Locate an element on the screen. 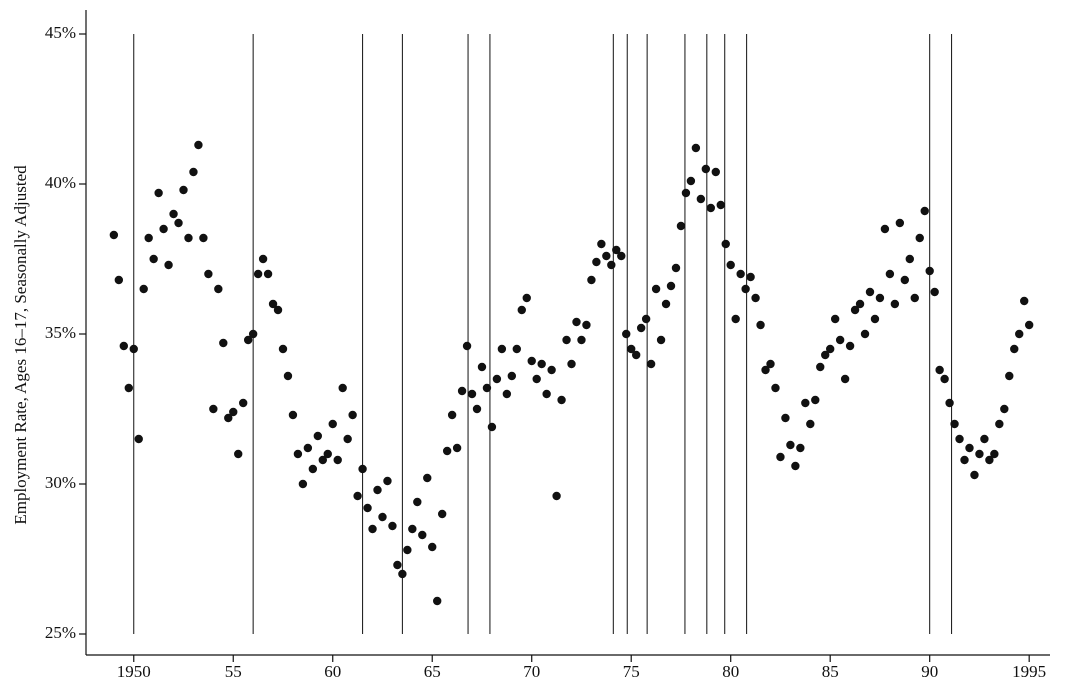 This screenshot has height=683, width=1065. x-tick-label: 90 is located at coordinates (929, 671).